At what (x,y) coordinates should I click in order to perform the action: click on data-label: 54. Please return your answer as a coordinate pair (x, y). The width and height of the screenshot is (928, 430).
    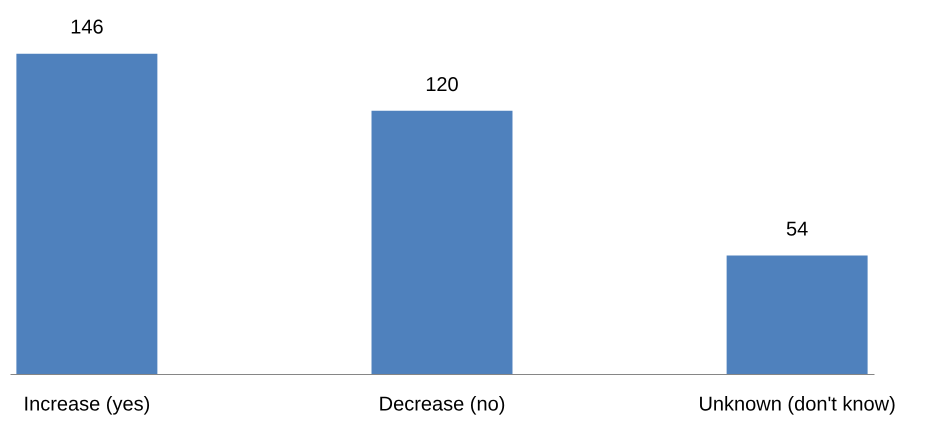
    Looking at the image, I should click on (797, 229).